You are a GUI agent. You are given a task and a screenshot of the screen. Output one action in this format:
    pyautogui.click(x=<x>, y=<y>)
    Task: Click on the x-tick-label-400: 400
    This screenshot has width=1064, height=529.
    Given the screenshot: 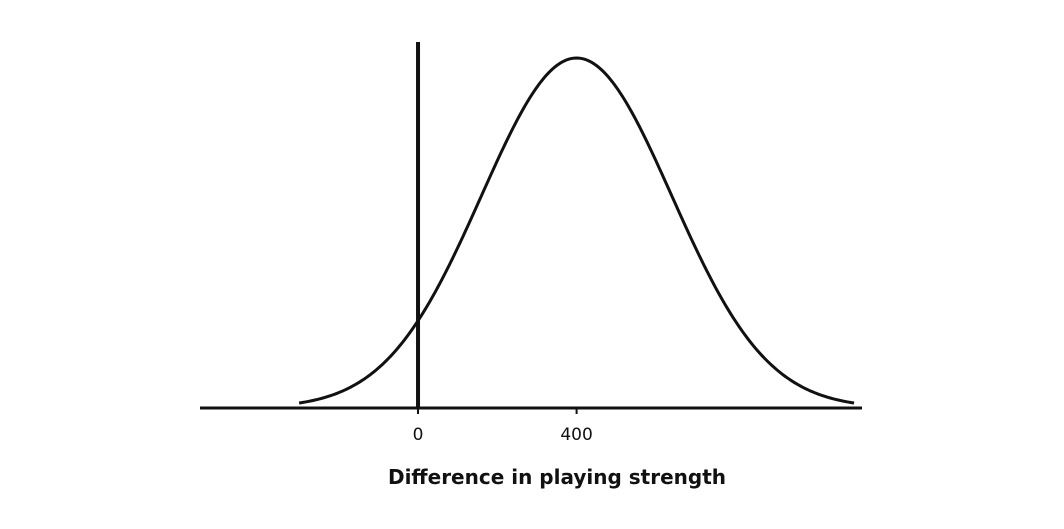 What is the action you would take?
    pyautogui.click(x=576, y=435)
    